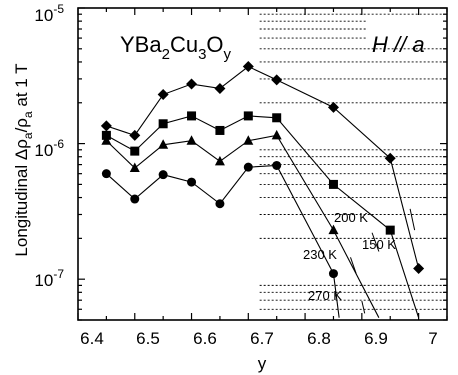 This screenshot has width=458, height=375. Describe the element at coordinates (262, 338) in the screenshot. I see `x-tick-label: 6.7` at that location.